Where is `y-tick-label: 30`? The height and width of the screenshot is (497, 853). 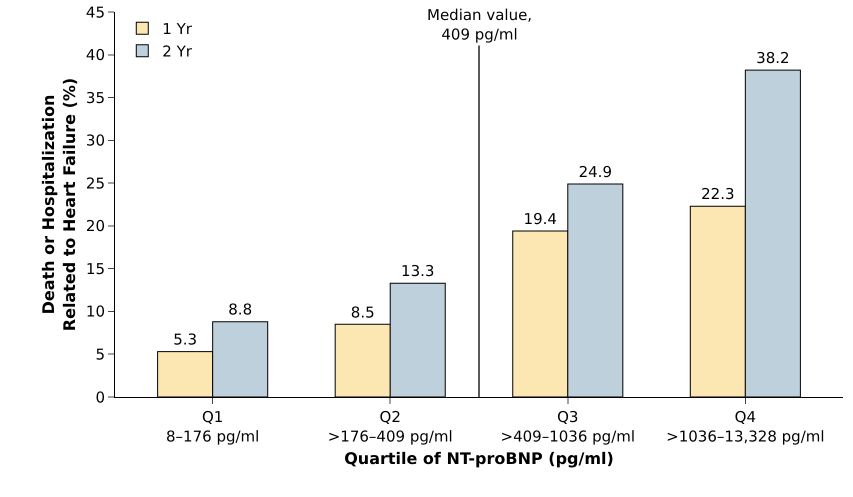 y-tick-label: 30 is located at coordinates (95, 141).